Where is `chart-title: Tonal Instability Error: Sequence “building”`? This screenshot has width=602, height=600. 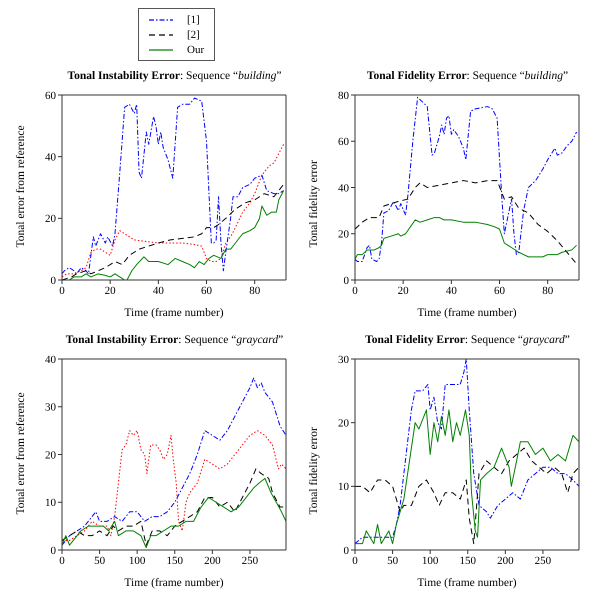
chart-title: Tonal Instability Error: Sequence “building” is located at coordinates (174, 76).